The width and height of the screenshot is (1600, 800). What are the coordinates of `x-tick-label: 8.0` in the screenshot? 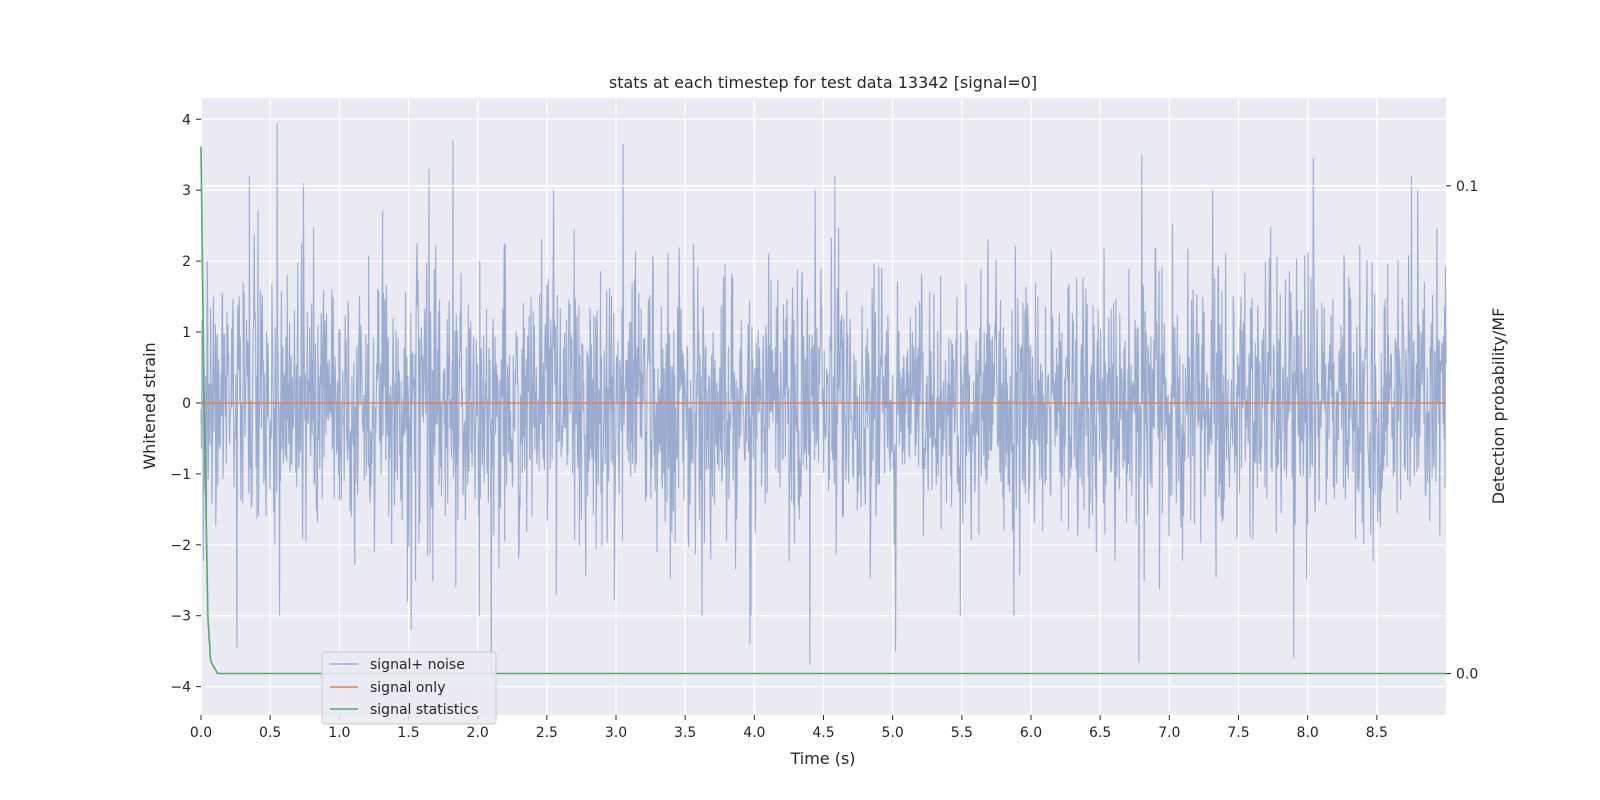 It's located at (1308, 733).